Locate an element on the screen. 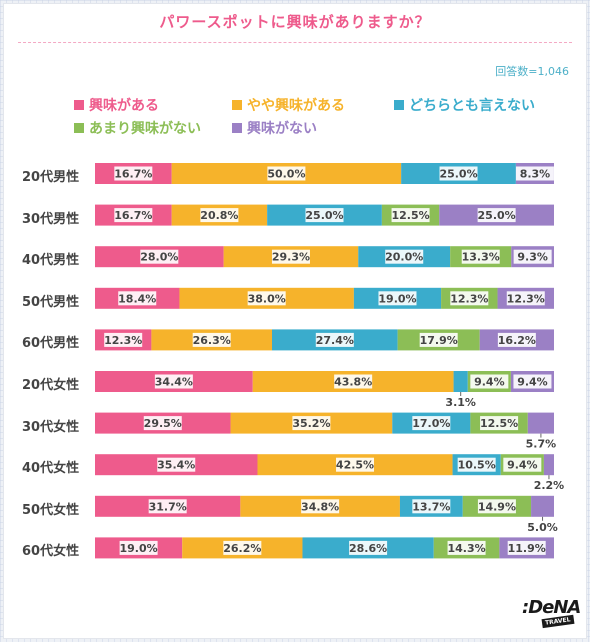 The height and width of the screenshot is (642, 590). data-label: 26.2% is located at coordinates (242, 548).